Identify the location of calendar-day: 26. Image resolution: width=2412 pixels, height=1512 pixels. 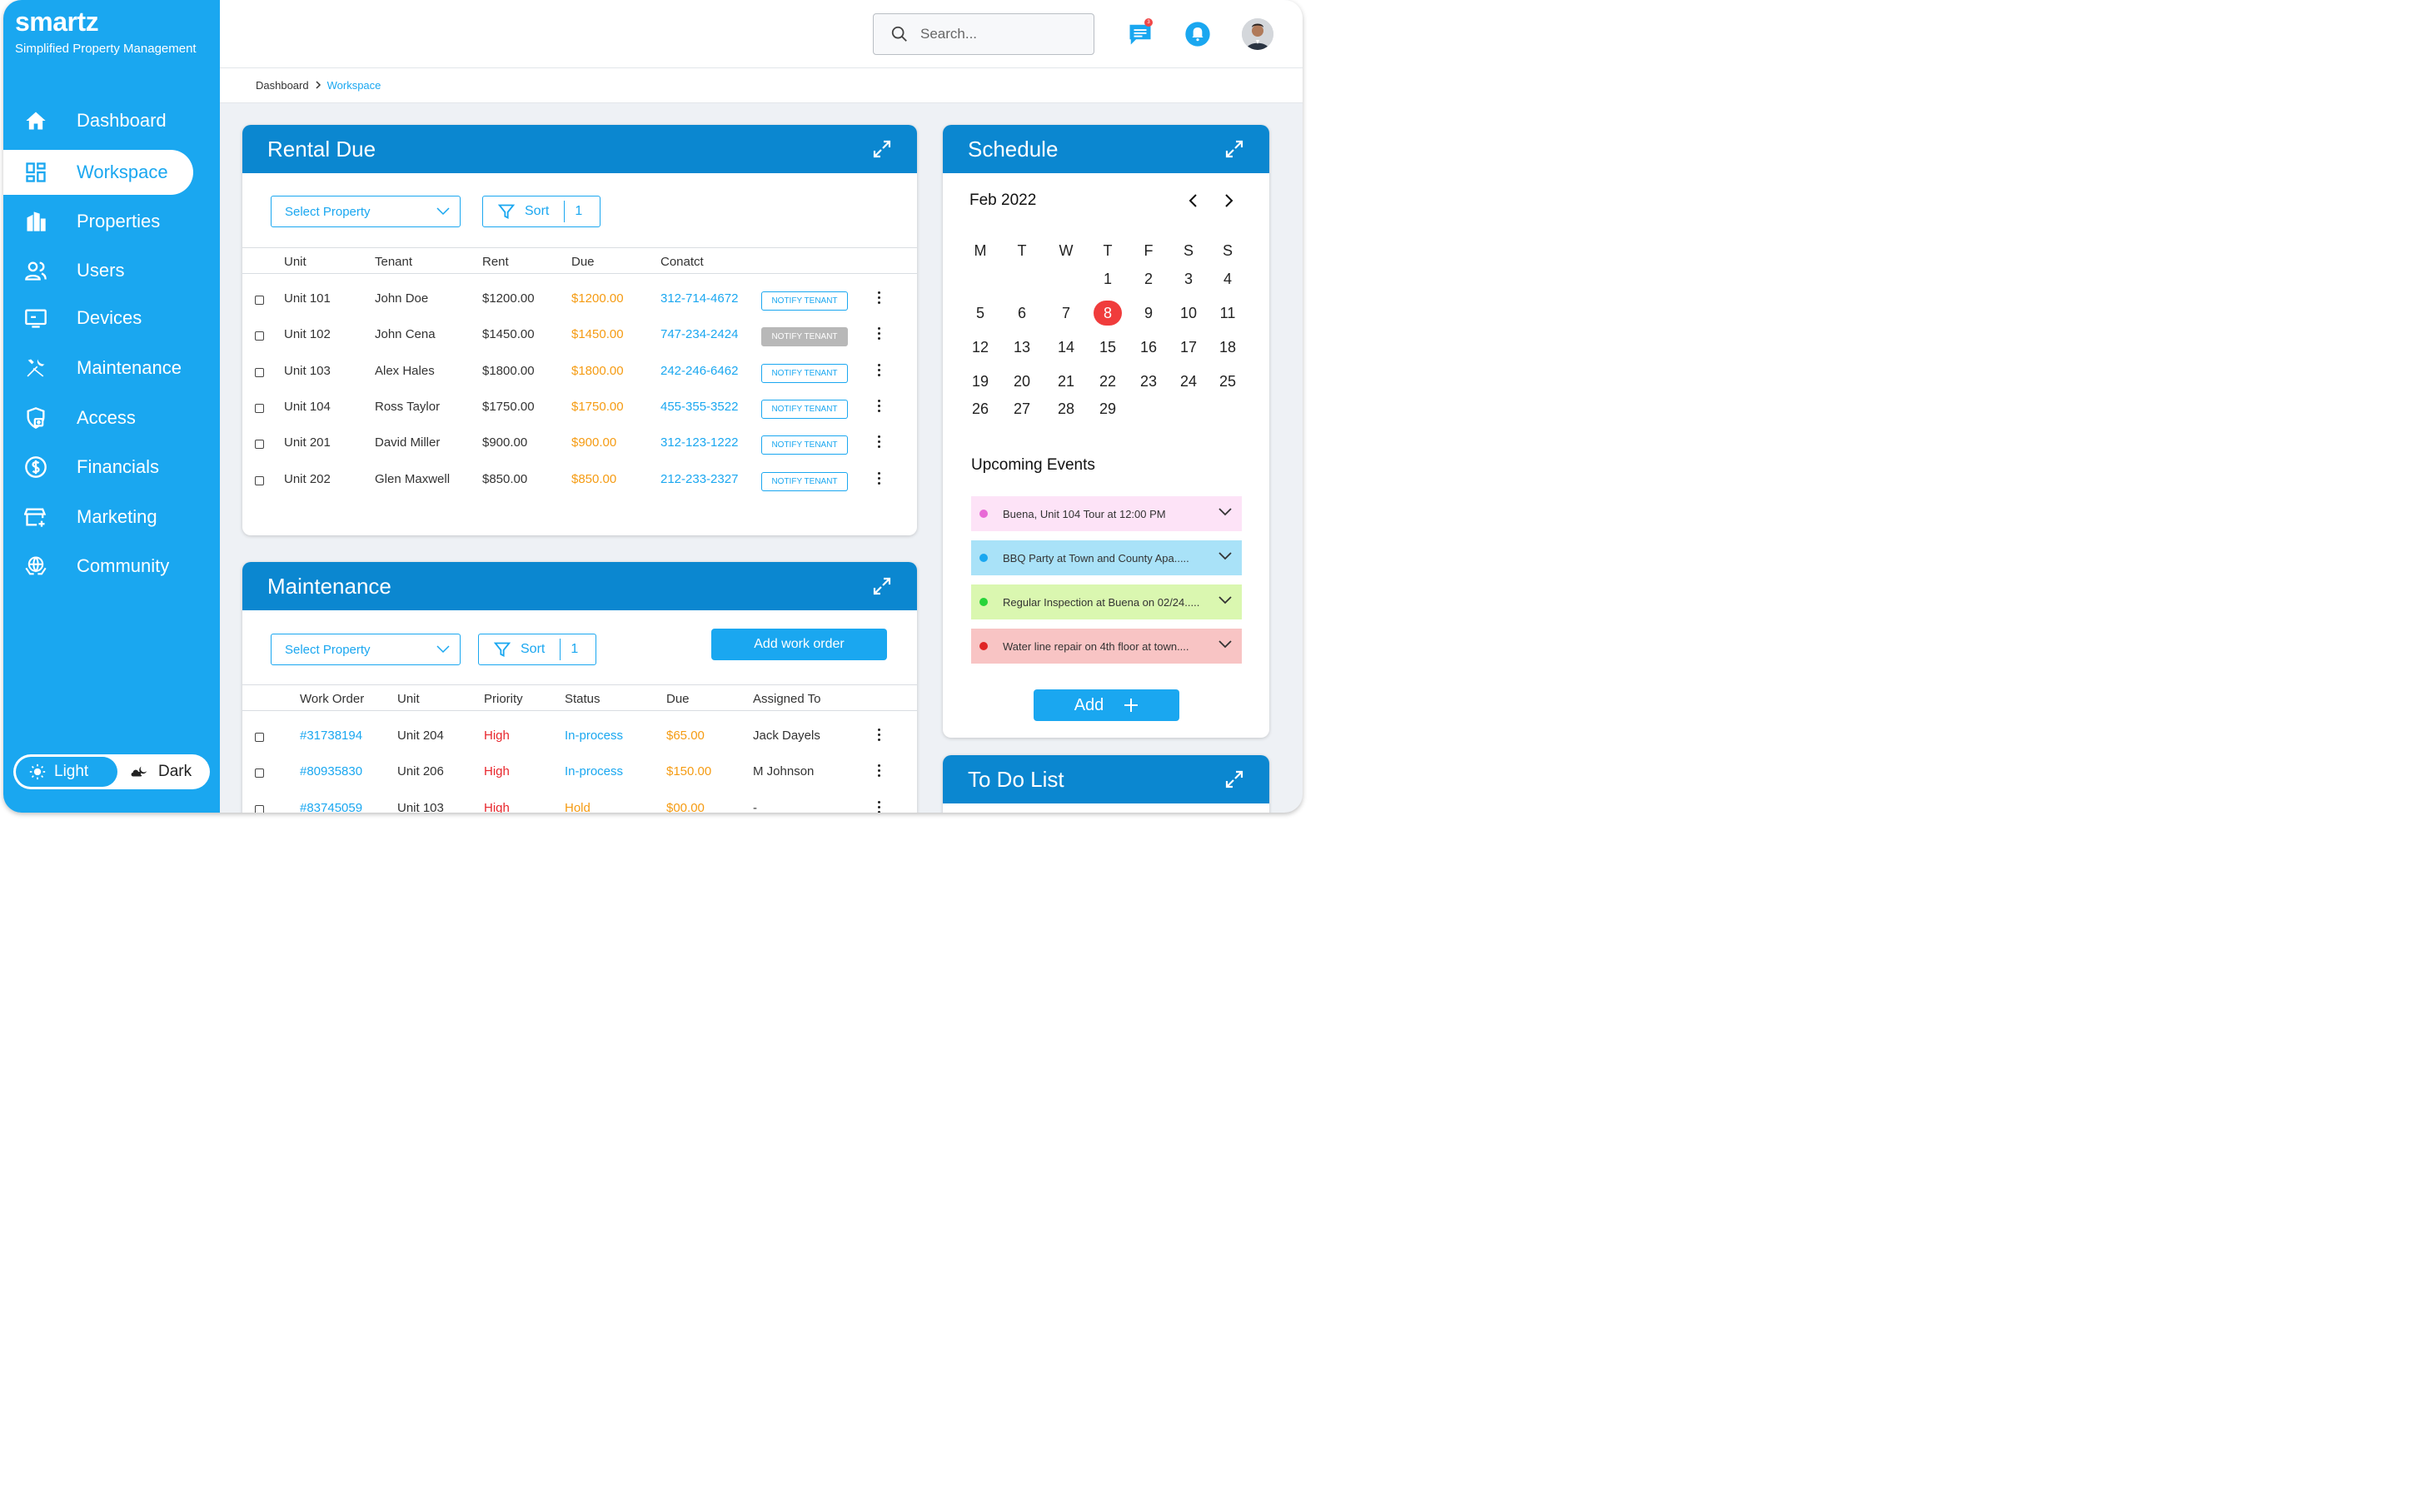
(980, 409).